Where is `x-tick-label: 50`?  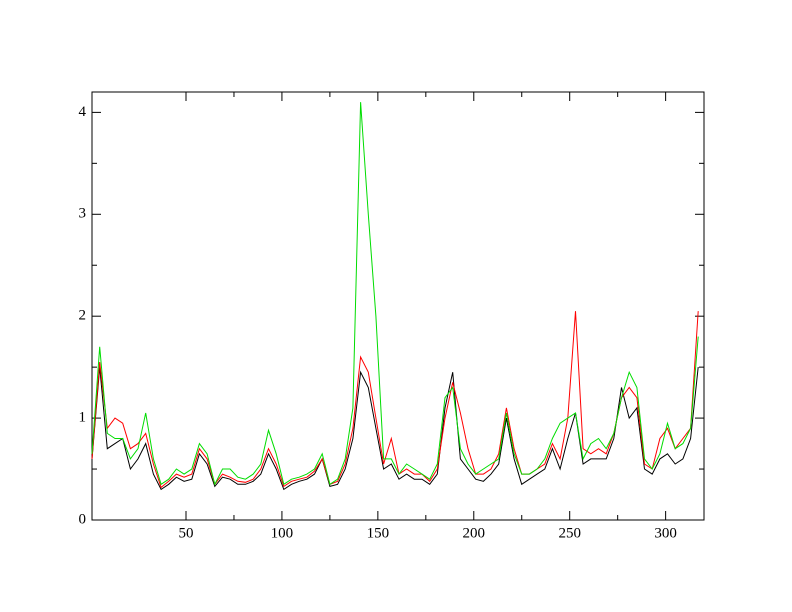
x-tick-label: 50 is located at coordinates (186, 533).